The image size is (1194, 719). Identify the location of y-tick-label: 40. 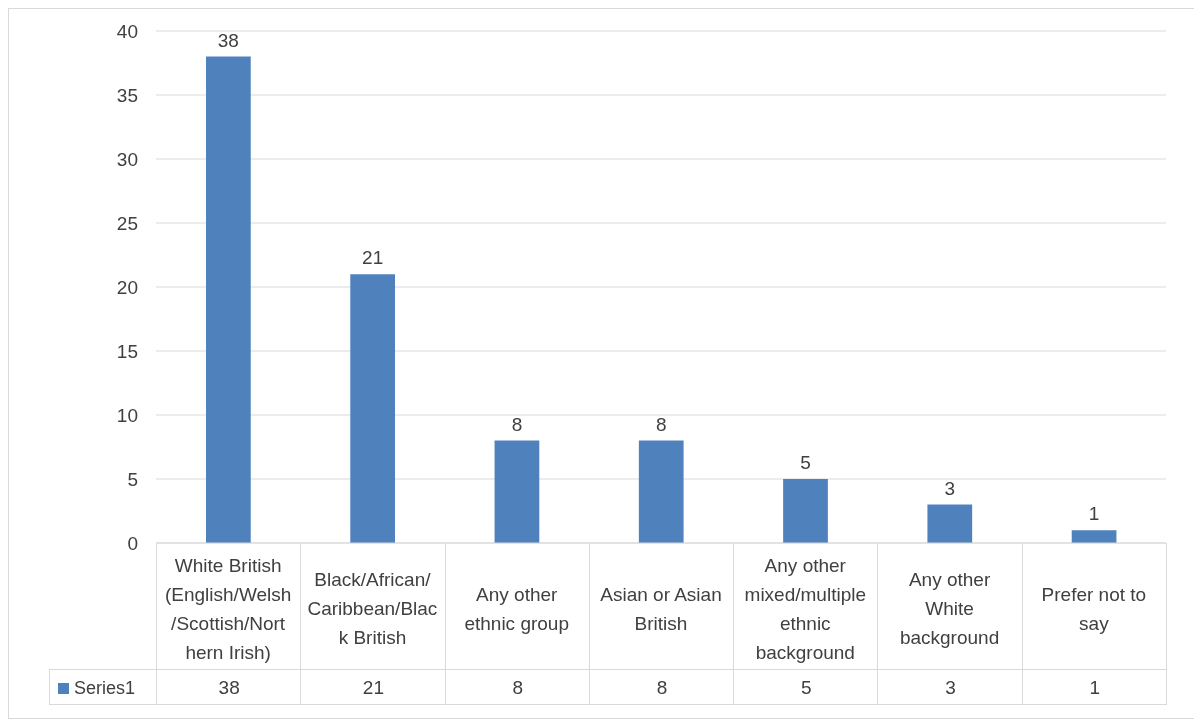
(127, 31).